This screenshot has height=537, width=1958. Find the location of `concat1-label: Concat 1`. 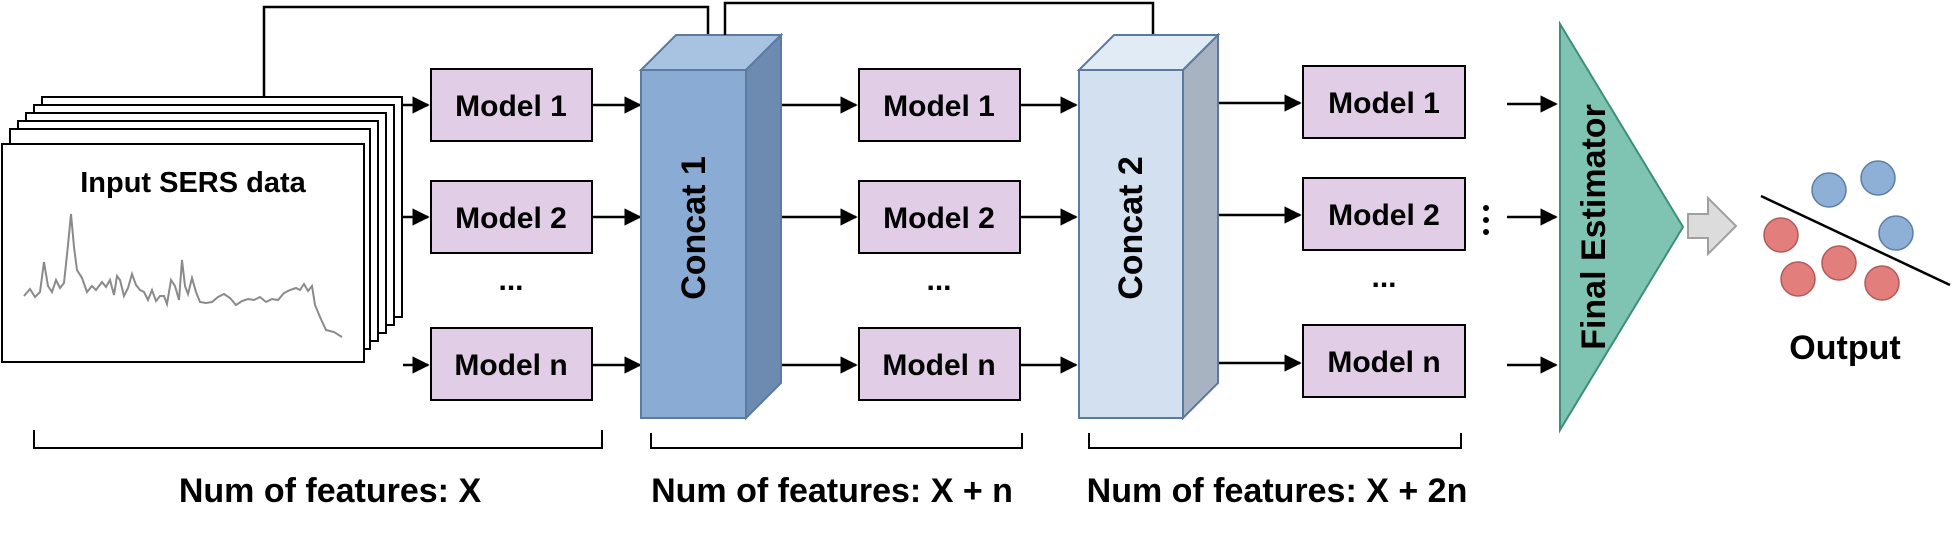

concat1-label: Concat 1 is located at coordinates (694, 228).